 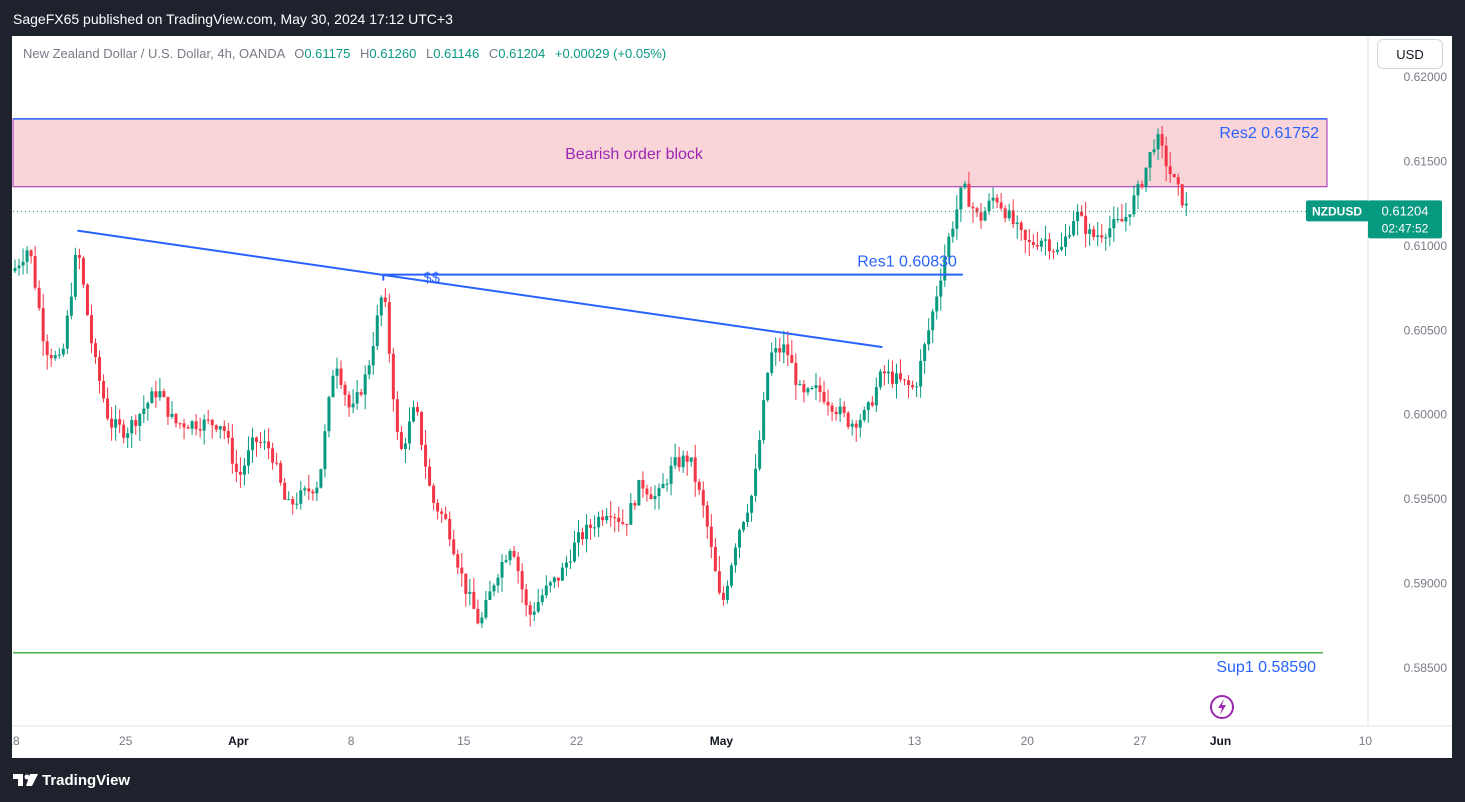 What do you see at coordinates (26, 780) in the screenshot?
I see `tradingview-logo-icon` at bounding box center [26, 780].